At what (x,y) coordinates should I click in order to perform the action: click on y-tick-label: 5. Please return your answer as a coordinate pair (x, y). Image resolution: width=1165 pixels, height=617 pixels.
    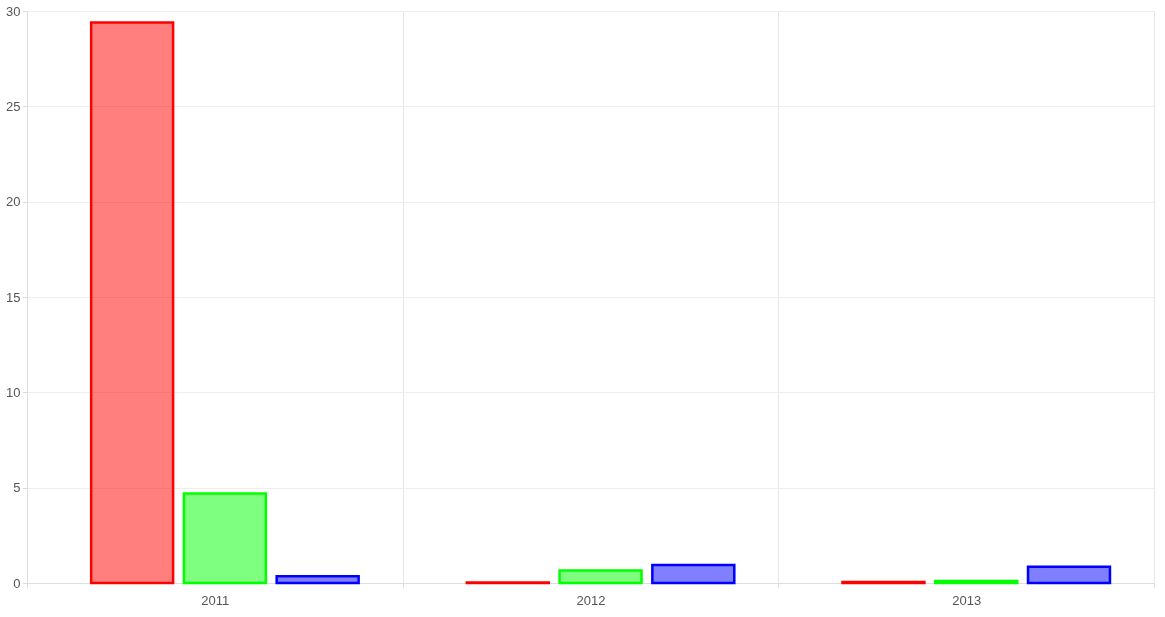
    Looking at the image, I should click on (17, 488).